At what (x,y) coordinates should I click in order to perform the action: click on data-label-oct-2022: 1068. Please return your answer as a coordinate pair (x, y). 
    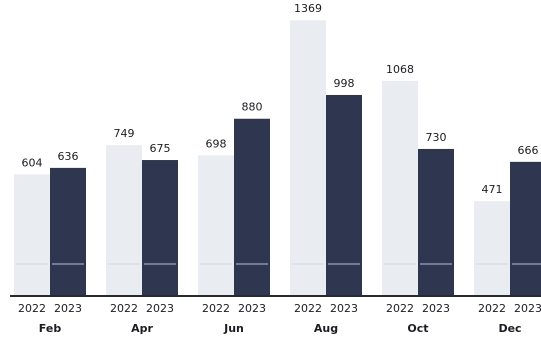
    Looking at the image, I should click on (400, 69).